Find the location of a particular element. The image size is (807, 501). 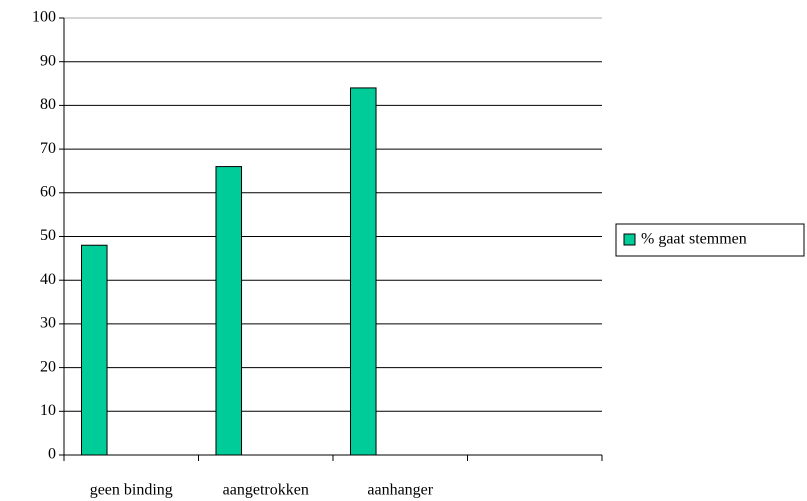

y-tick-label: 80 is located at coordinates (48, 104).